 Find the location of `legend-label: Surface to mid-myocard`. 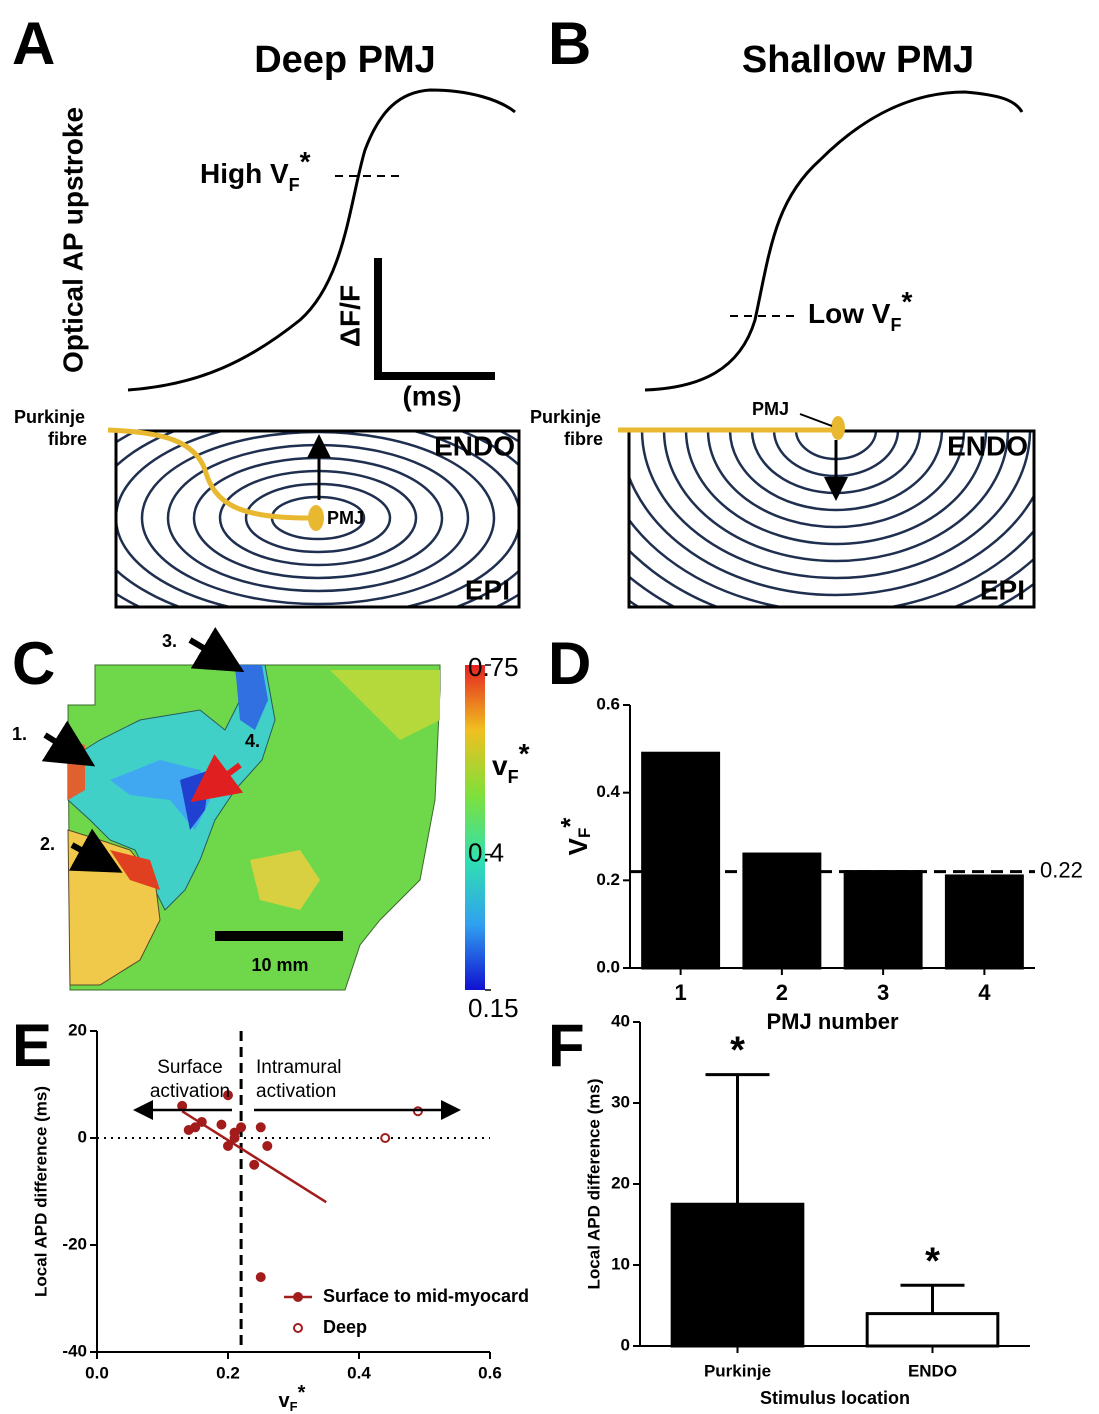

legend-label: Surface to mid-myocard is located at coordinates (426, 1296).